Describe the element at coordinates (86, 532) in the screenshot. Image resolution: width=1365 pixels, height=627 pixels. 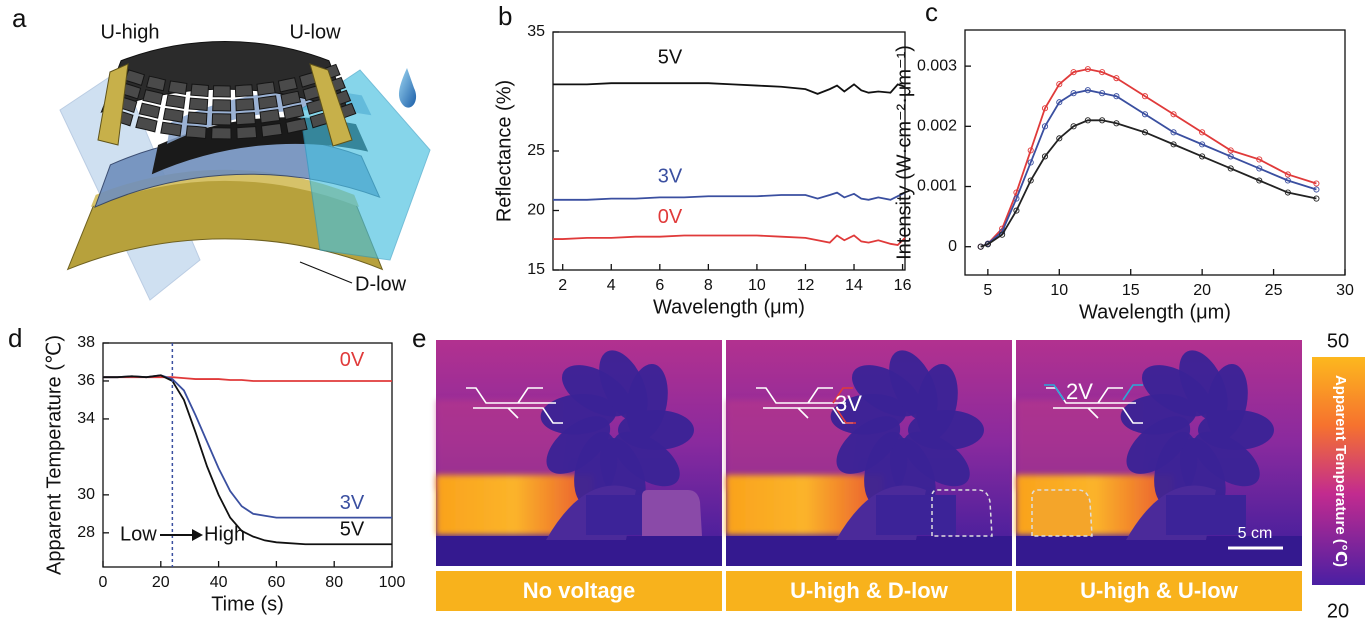
I see `y-tick-label: 28` at that location.